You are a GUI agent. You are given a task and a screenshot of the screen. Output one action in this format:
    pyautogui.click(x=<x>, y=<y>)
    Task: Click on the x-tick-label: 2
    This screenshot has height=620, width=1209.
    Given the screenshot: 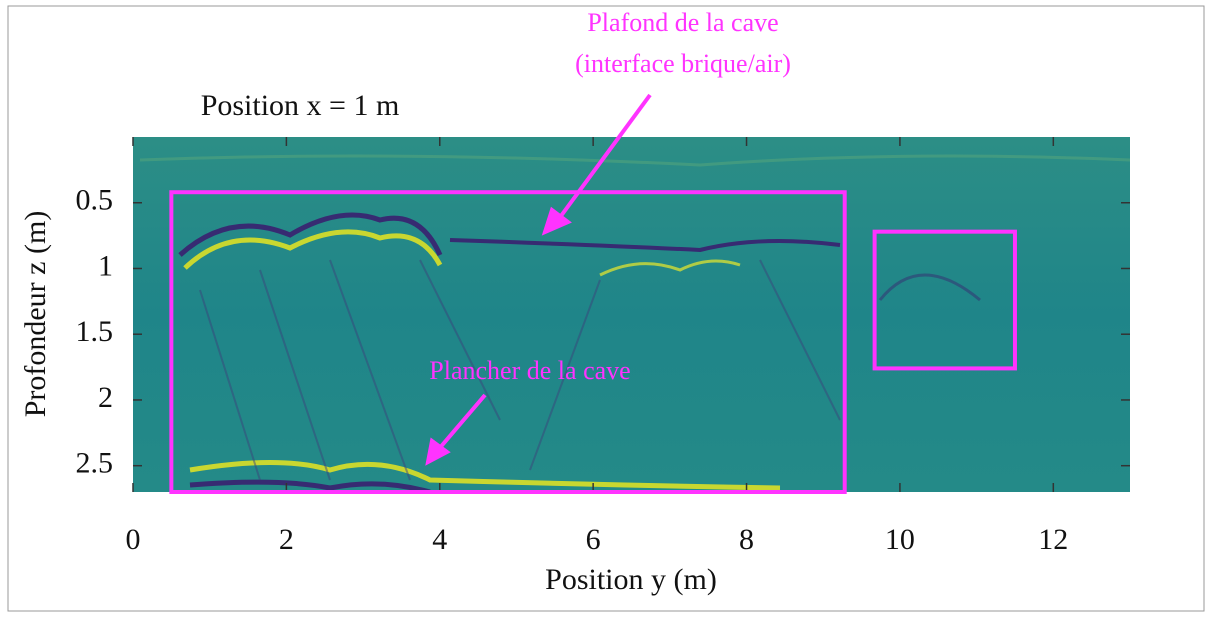 What is the action you would take?
    pyautogui.click(x=286, y=539)
    